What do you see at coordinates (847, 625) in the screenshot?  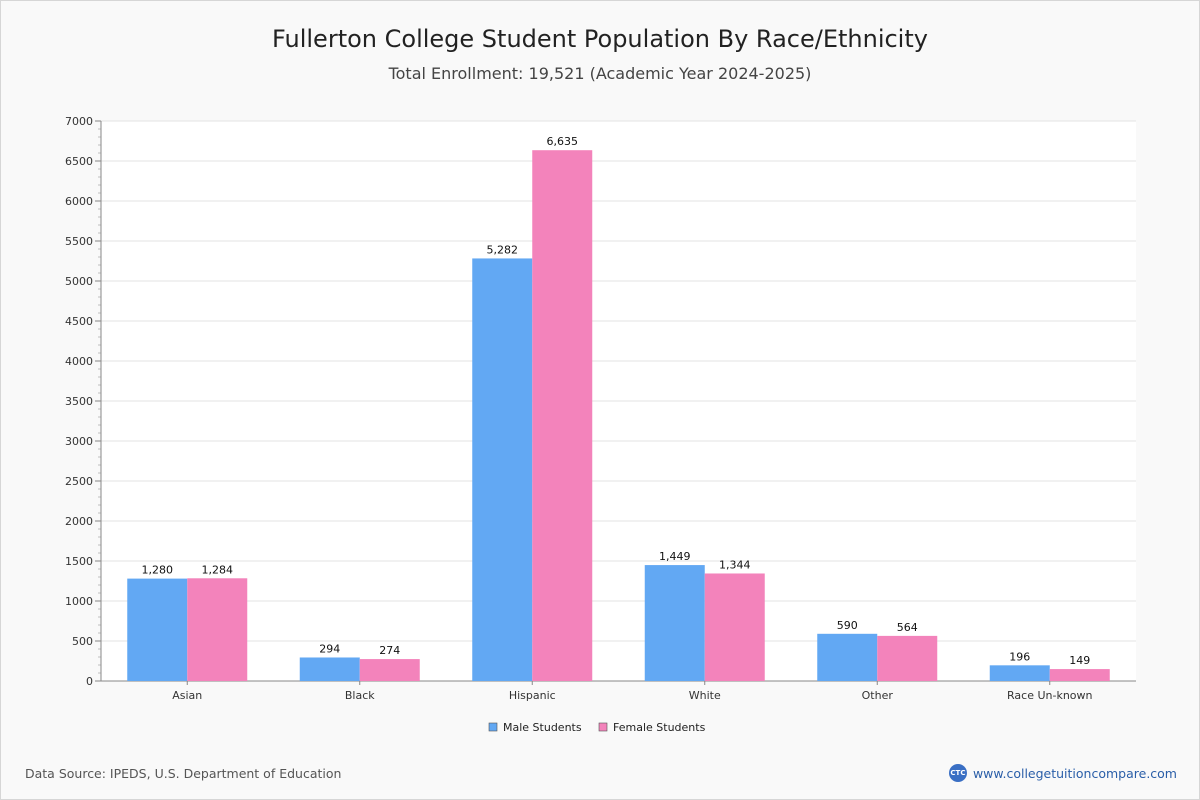 I see `bar-value-label: 590` at bounding box center [847, 625].